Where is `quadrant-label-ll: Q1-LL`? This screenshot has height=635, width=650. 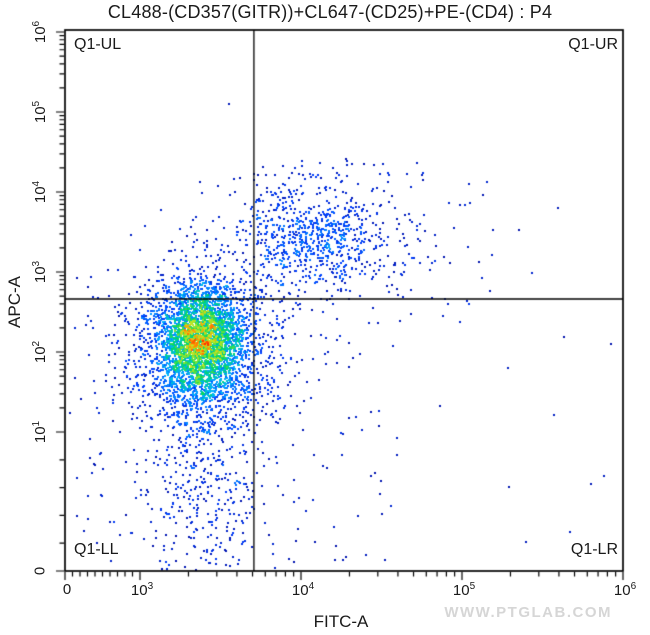 quadrant-label-ll: Q1-LL is located at coordinates (96, 549).